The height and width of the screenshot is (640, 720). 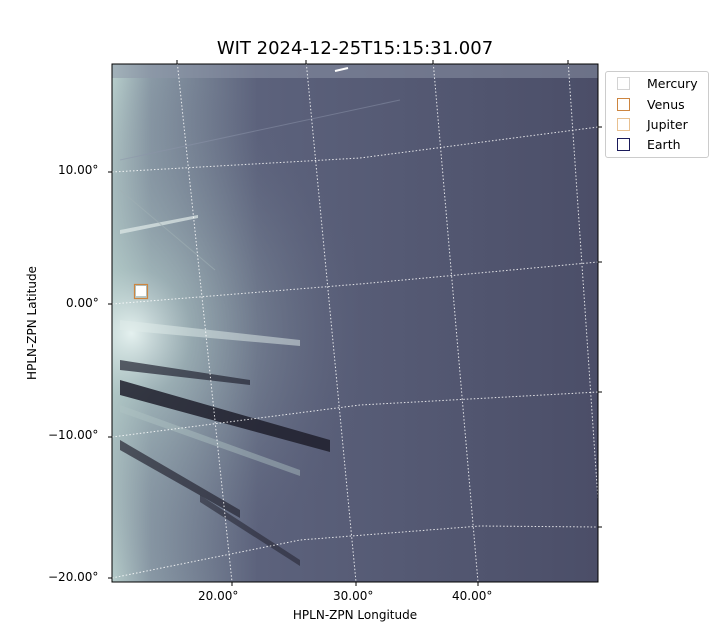 What do you see at coordinates (73, 435) in the screenshot?
I see `y-tick-label: −10.00°` at bounding box center [73, 435].